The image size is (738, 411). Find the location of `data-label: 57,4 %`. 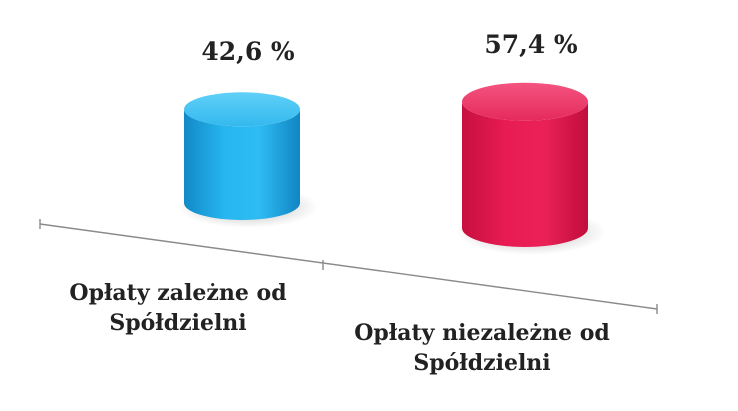

data-label: 57,4 % is located at coordinates (531, 44).